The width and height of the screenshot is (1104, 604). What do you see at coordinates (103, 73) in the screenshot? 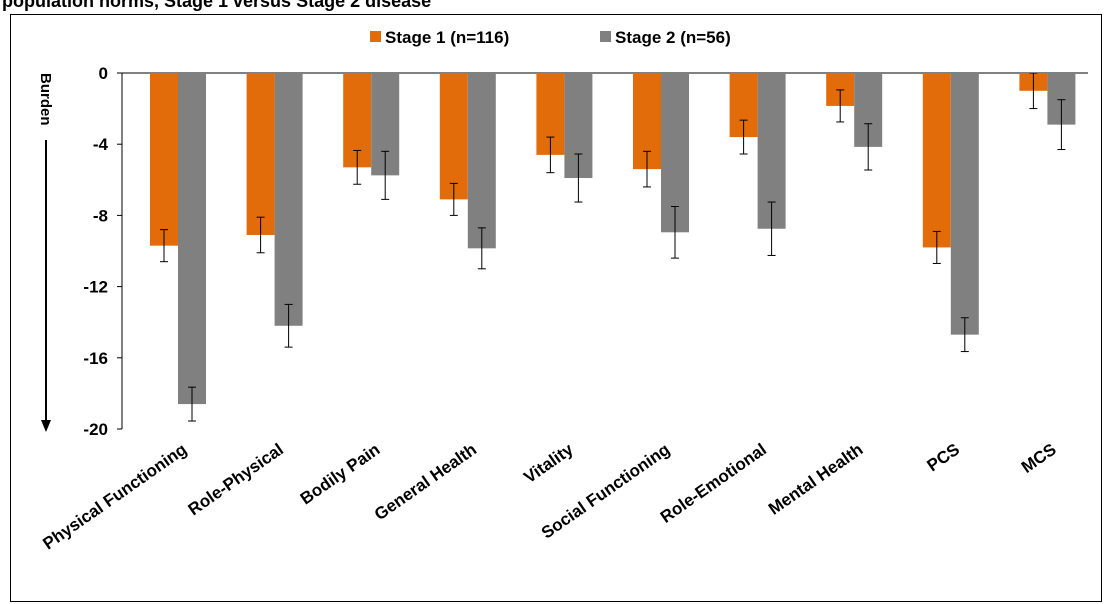
I see `y-tick-label: 0` at bounding box center [103, 73].